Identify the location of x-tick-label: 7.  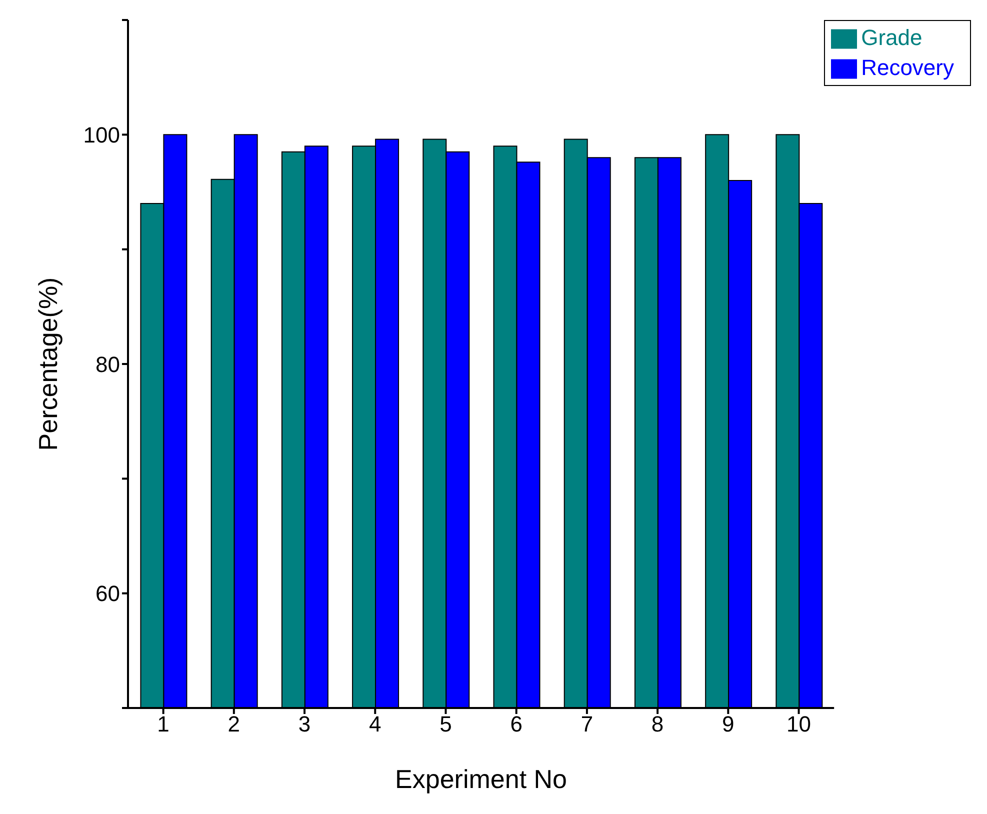
(587, 724).